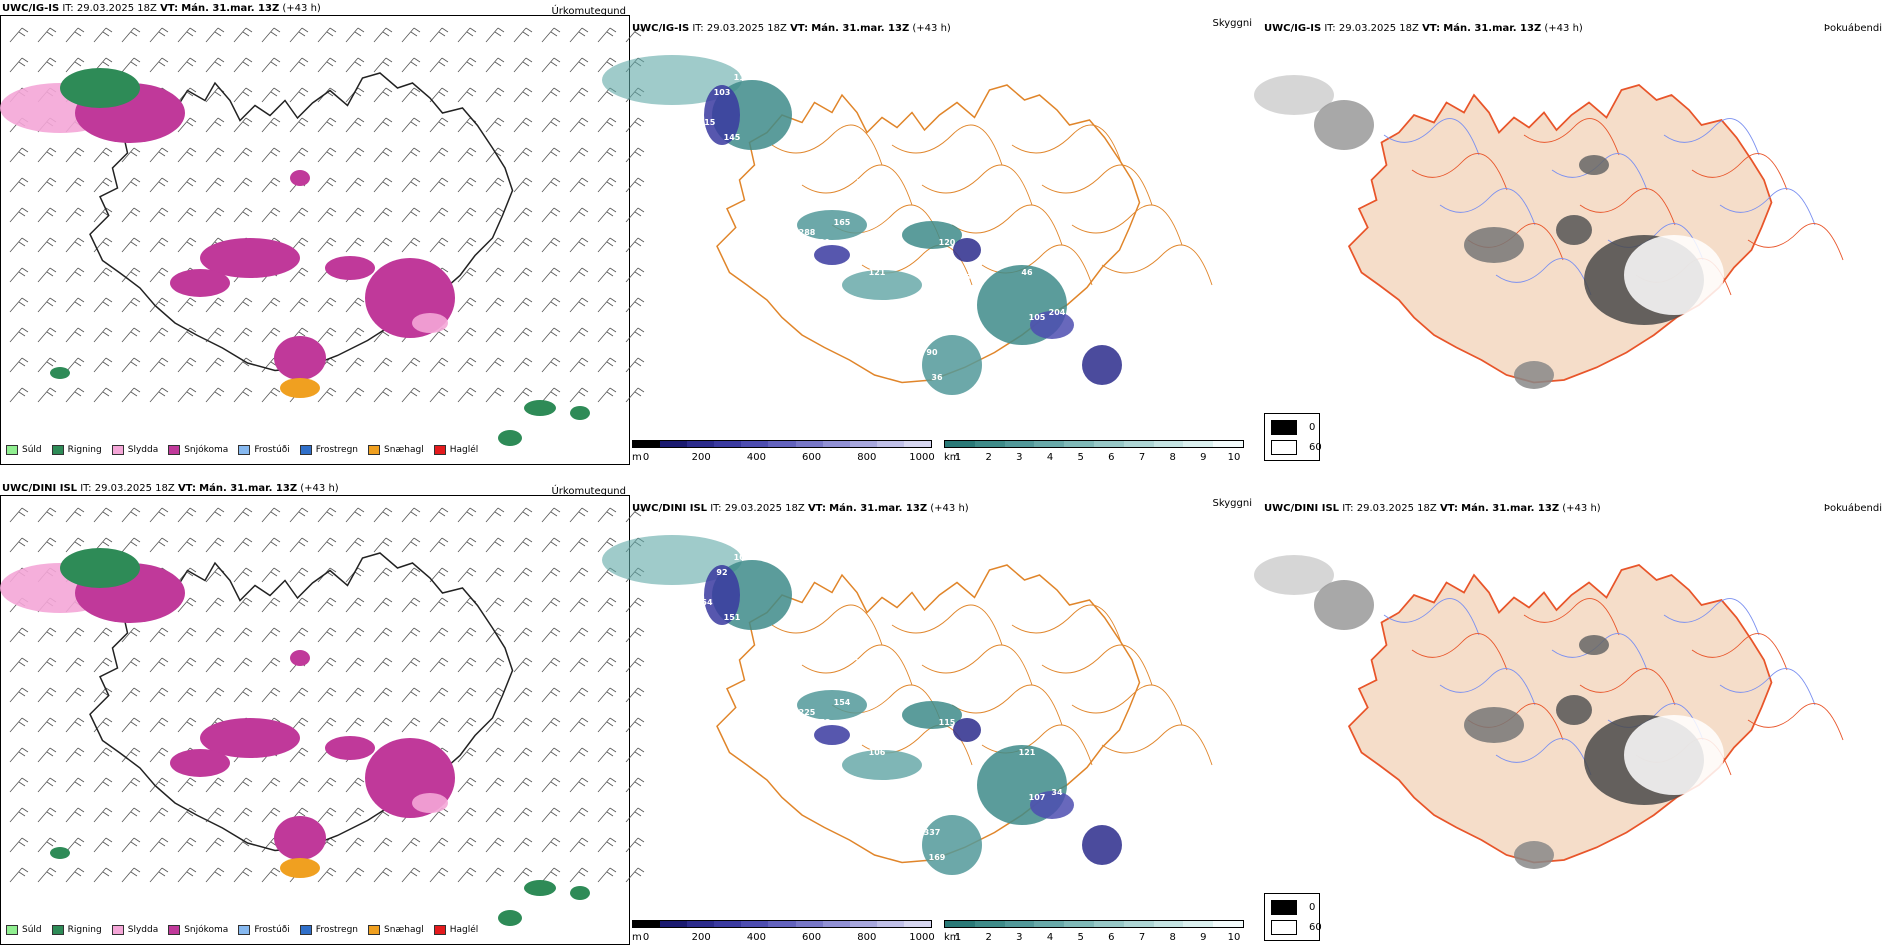 Image resolution: width=1900 pixels, height=950 pixels. Describe the element at coordinates (1234, 457) in the screenshot. I see `colorbar-tick: 10` at that location.